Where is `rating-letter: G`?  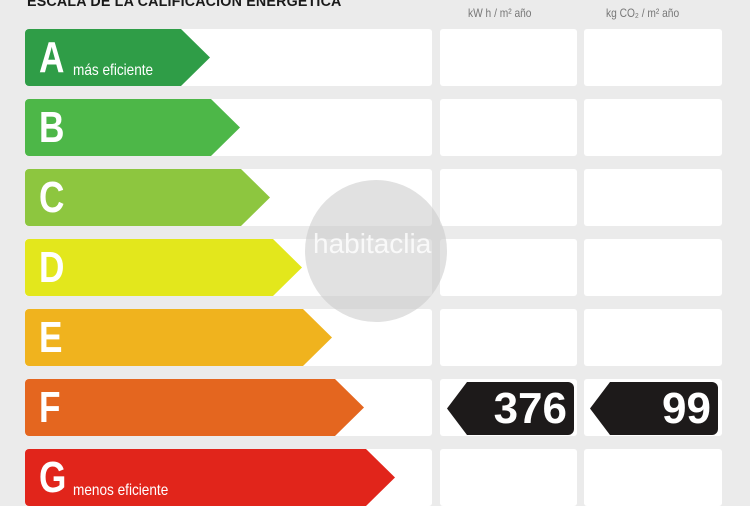 rating-letter: G is located at coordinates (53, 477).